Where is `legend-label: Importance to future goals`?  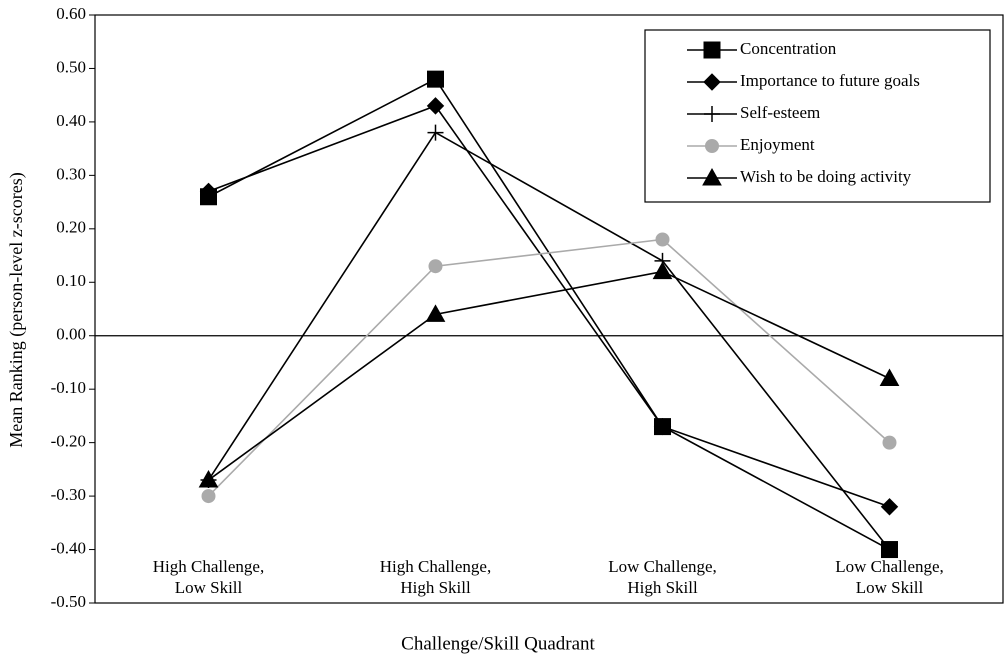 legend-label: Importance to future goals is located at coordinates (830, 80).